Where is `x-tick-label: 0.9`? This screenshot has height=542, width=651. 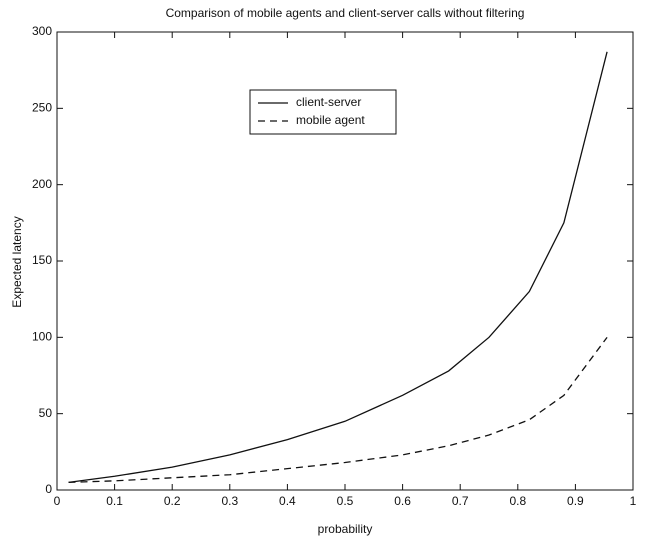 x-tick-label: 0.9 is located at coordinates (575, 501).